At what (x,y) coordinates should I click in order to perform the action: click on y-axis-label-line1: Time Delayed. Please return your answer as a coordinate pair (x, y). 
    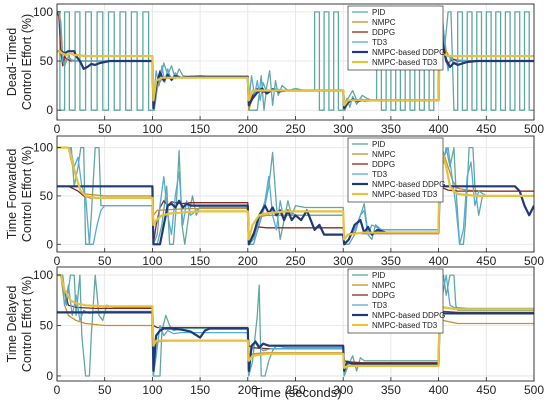
    Looking at the image, I should click on (12, 324).